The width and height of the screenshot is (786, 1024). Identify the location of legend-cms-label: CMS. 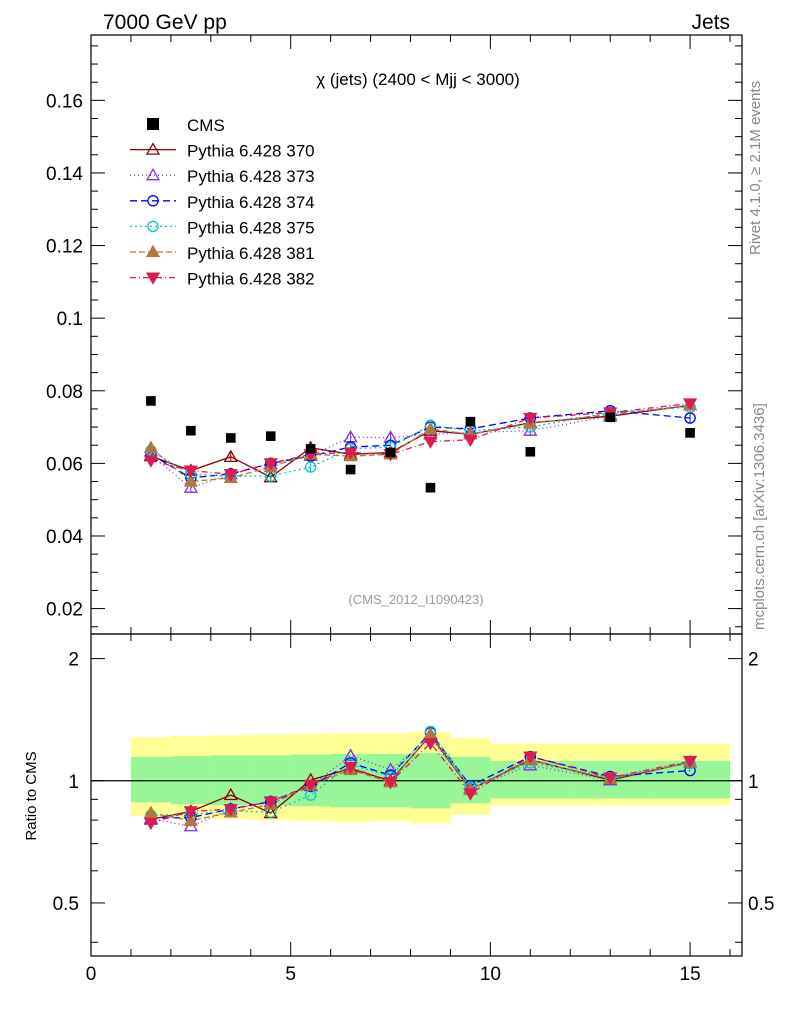
(206, 125).